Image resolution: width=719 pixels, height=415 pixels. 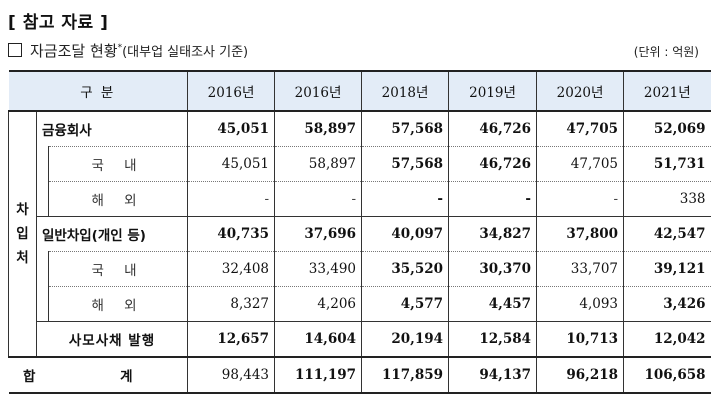 What do you see at coordinates (493, 91) in the screenshot?
I see `header-year: 2019년` at bounding box center [493, 91].